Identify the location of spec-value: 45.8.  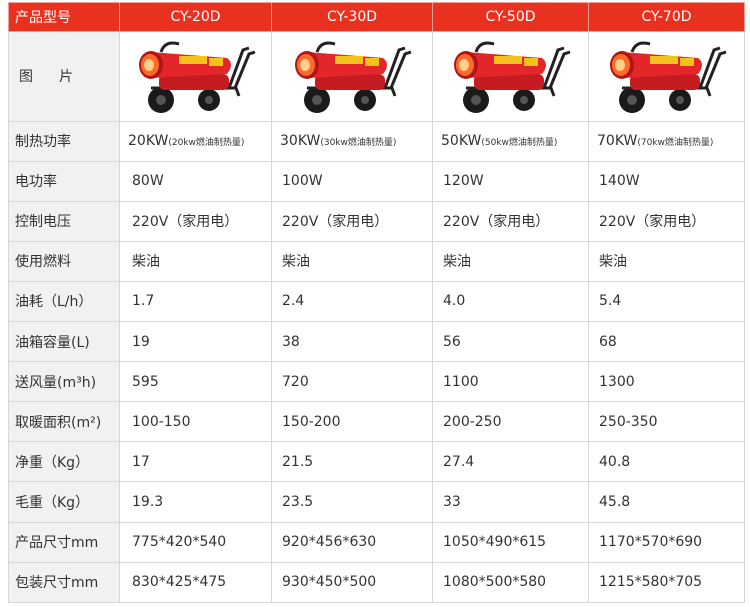
(666, 502).